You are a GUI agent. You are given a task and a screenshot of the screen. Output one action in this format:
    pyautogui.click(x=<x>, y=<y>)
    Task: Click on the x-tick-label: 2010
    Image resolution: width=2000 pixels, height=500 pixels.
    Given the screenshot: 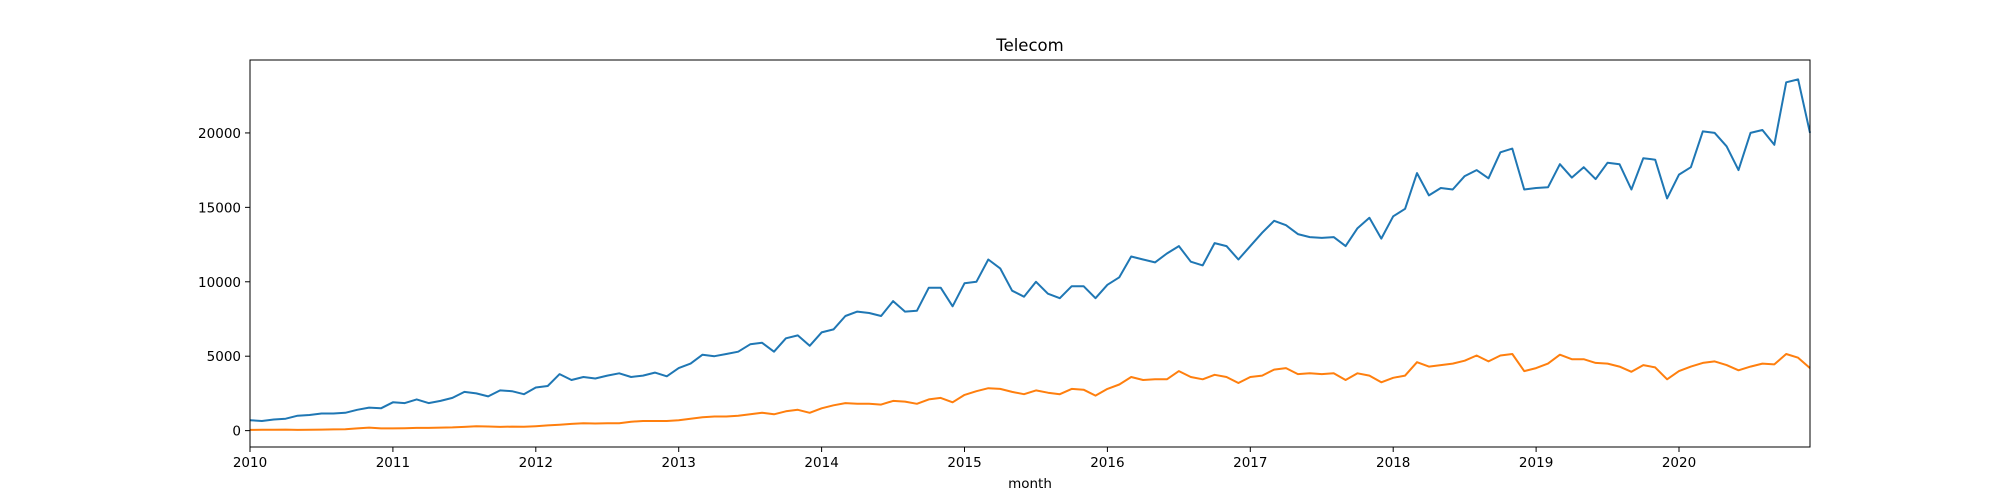 What is the action you would take?
    pyautogui.click(x=250, y=463)
    